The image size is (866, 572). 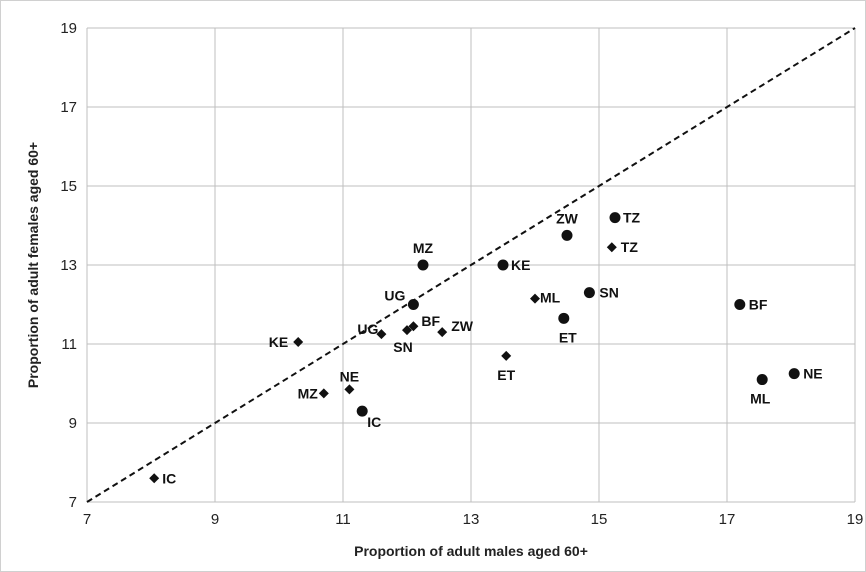 I want to click on marker-diamond-ke, so click(x=298, y=342).